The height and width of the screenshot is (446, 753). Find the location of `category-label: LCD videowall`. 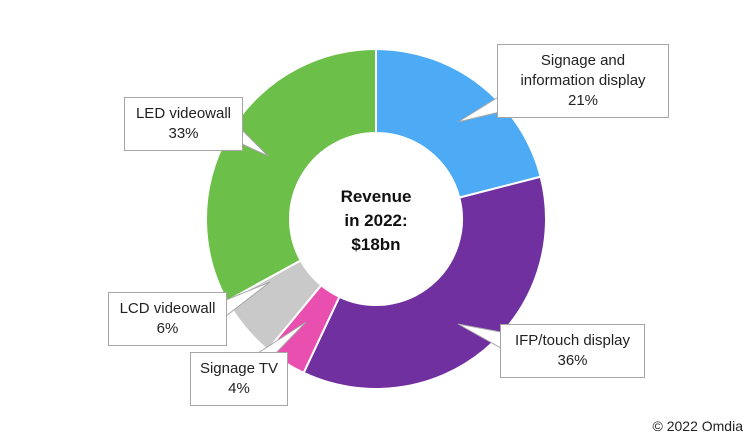

category-label: LCD videowall is located at coordinates (167, 308).